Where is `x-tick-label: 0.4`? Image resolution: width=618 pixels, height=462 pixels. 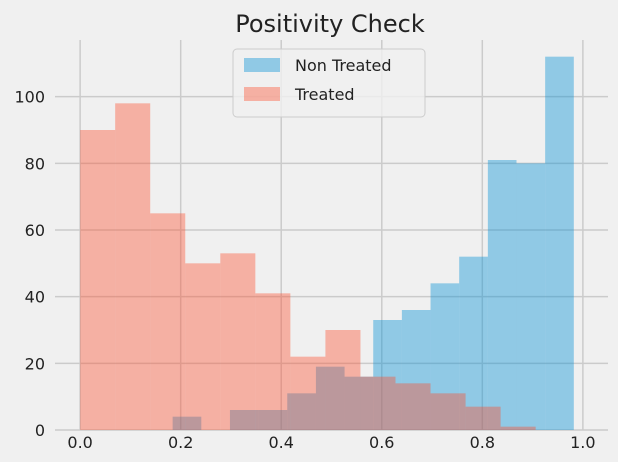
x-tick-label: 0.4 is located at coordinates (281, 442).